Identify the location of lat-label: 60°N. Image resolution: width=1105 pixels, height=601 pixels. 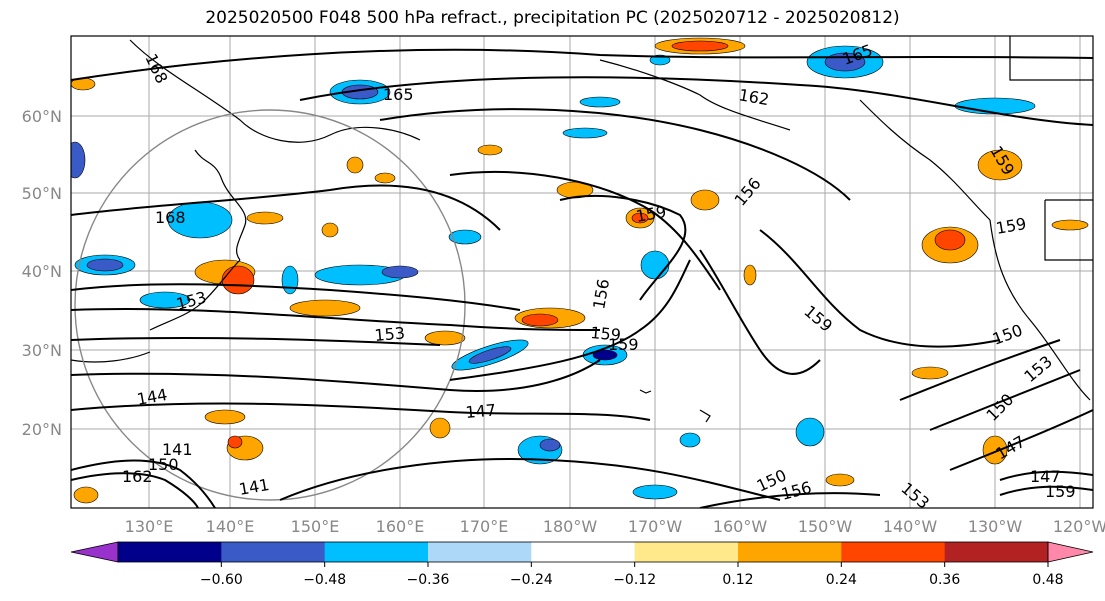
(42, 116).